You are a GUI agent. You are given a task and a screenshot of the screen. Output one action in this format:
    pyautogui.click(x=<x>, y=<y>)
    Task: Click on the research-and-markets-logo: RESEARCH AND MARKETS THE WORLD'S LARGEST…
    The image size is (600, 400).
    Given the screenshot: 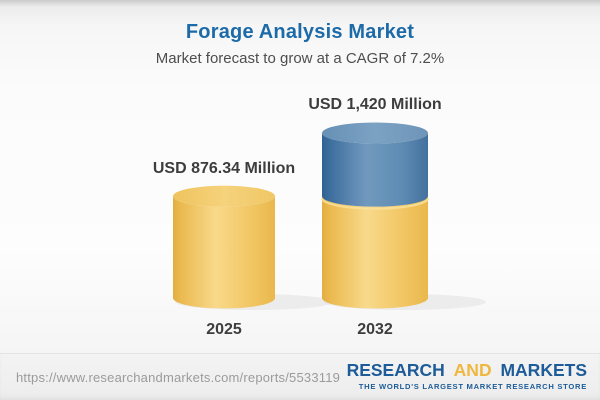 What is the action you would take?
    pyautogui.click(x=467, y=376)
    